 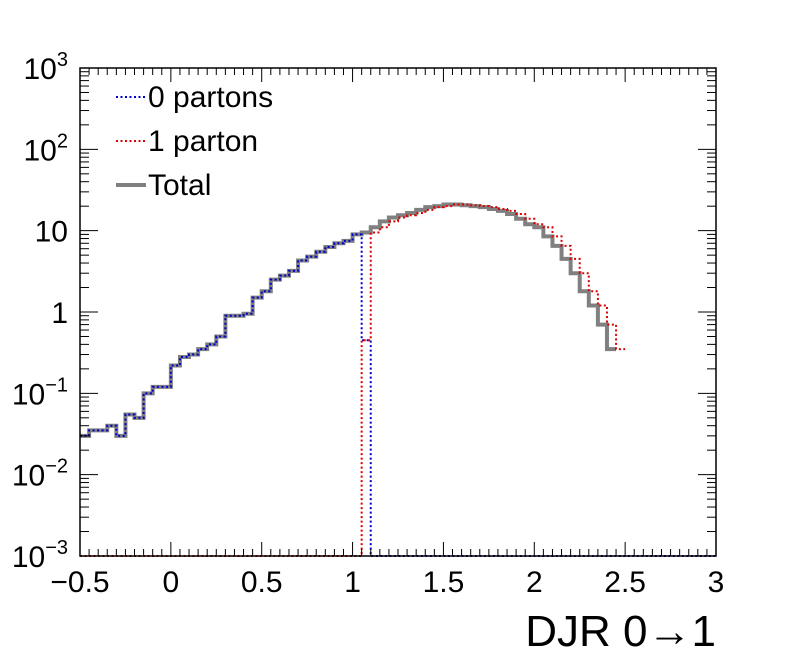 What do you see at coordinates (387, 582) in the screenshot?
I see `x-tick-labels: −0.5 0 0.5 1 1.5 2 2.5 3` at bounding box center [387, 582].